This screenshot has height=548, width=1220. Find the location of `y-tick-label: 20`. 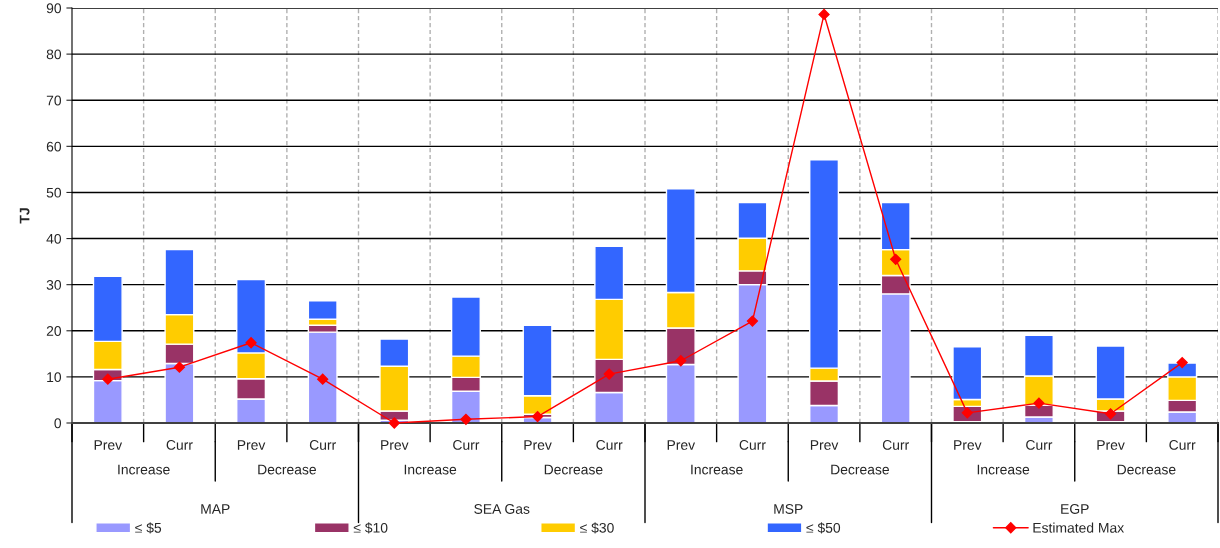

y-tick-label: 20 is located at coordinates (54, 331).